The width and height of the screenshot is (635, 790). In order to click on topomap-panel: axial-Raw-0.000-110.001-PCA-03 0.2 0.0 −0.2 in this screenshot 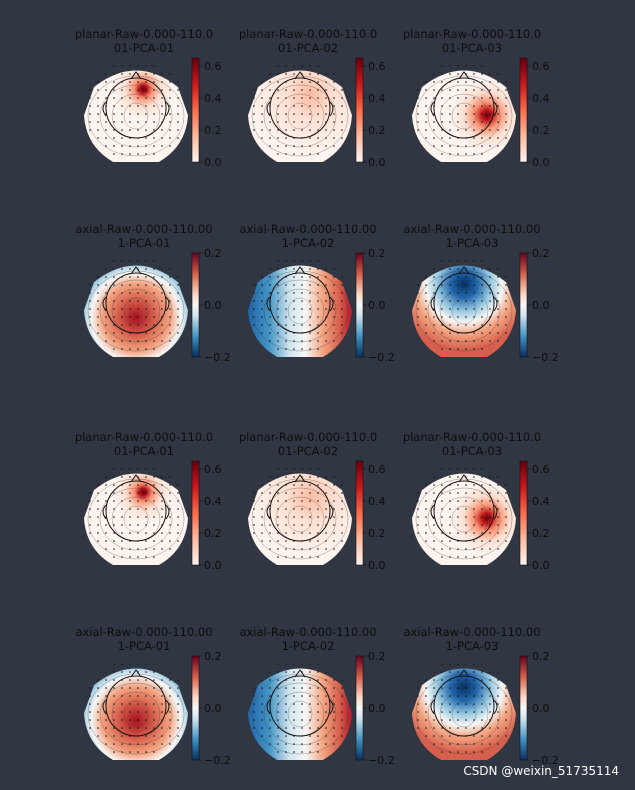, I will do `click(480, 696)`.